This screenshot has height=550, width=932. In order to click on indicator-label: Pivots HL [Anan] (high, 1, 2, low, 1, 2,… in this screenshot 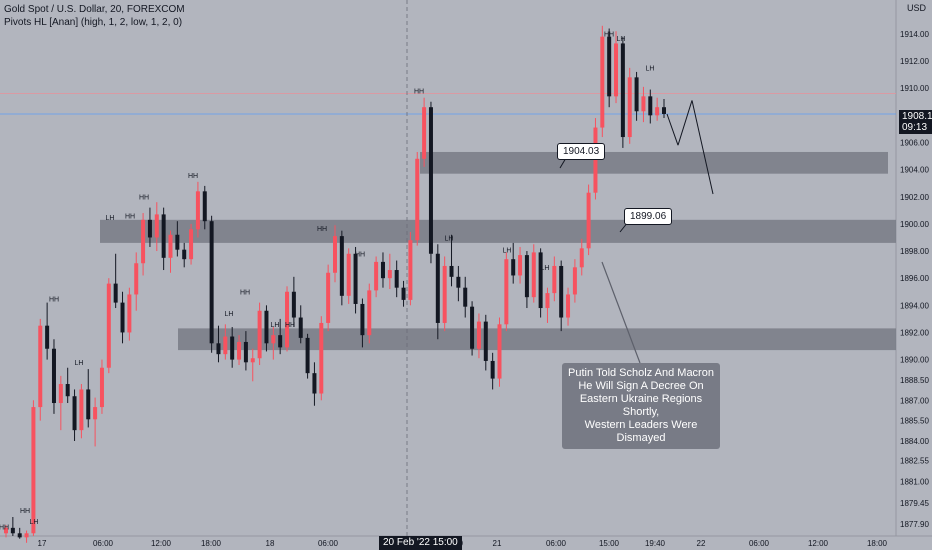, I will do `click(93, 22)`.